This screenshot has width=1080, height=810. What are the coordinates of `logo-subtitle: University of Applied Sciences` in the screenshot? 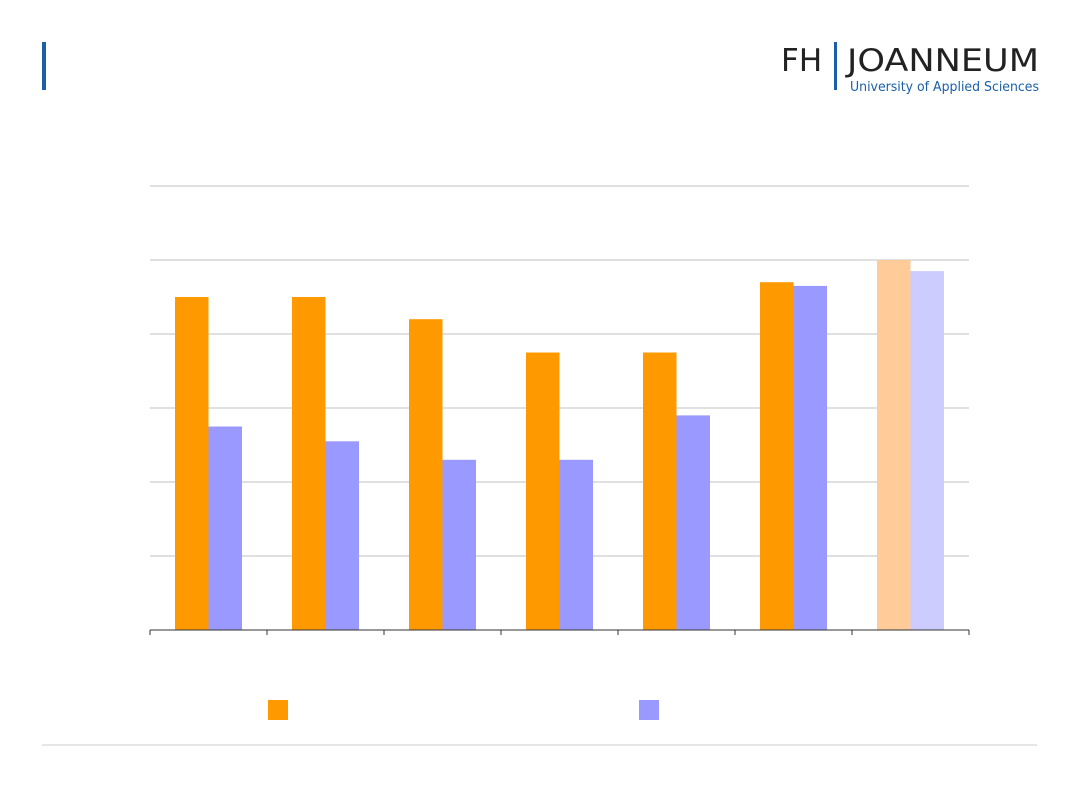 It's located at (944, 87).